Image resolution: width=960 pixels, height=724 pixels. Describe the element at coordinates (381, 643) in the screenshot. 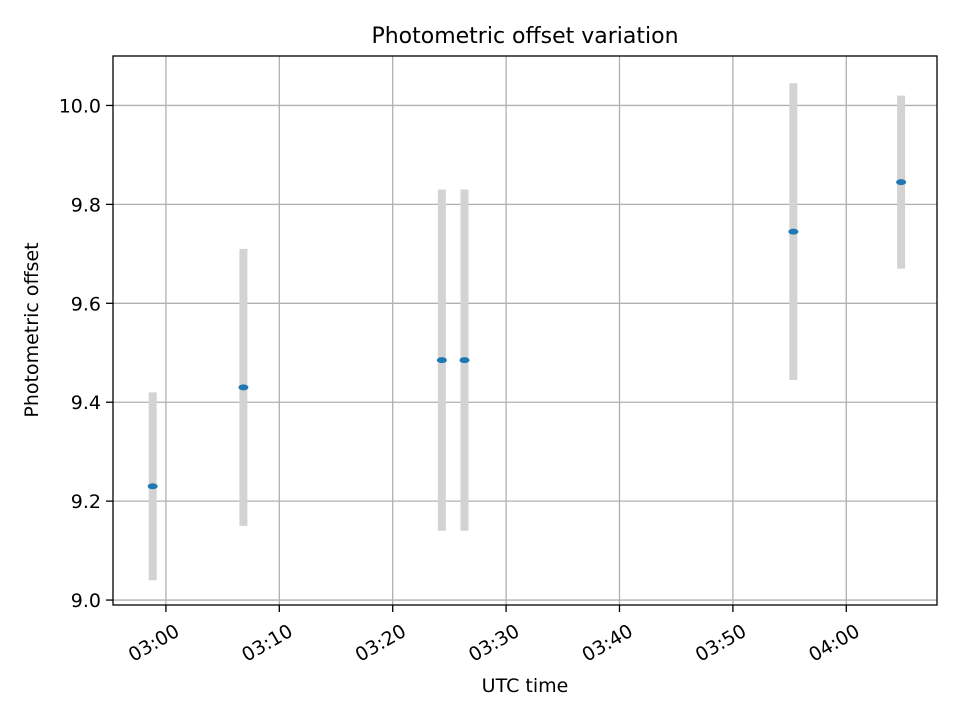

I see `x-tick-label: 03:20` at that location.